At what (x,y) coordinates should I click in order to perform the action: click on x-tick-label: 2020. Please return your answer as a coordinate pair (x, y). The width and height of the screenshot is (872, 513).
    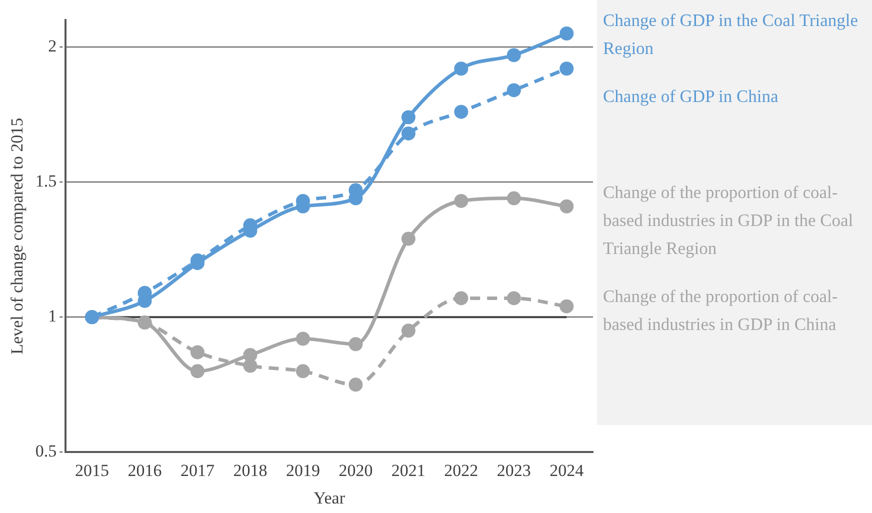
    Looking at the image, I should click on (355, 470).